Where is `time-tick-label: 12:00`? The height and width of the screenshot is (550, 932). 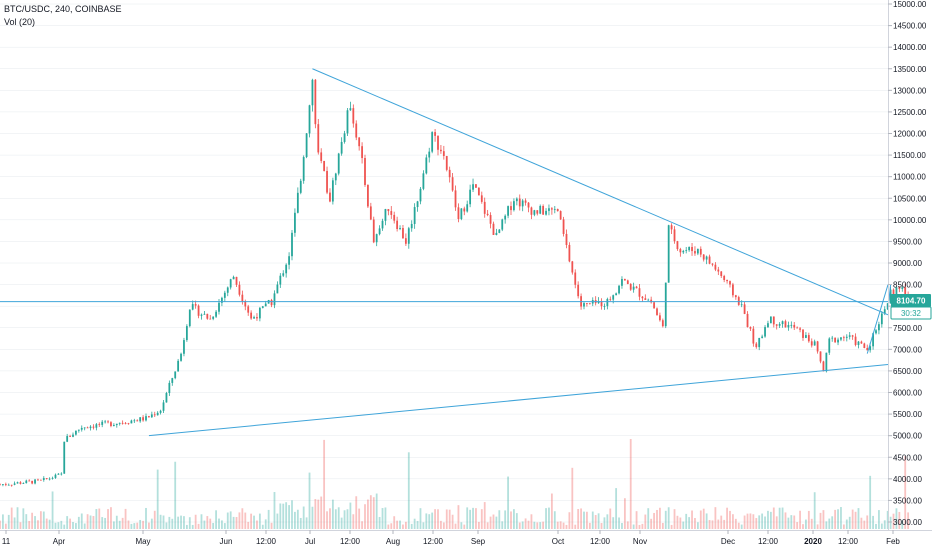 time-tick-label: 12:00 is located at coordinates (600, 541).